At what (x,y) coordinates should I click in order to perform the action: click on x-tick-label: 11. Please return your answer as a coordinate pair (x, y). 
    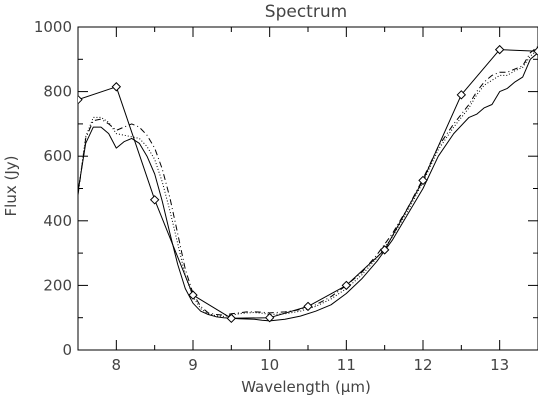
    Looking at the image, I should click on (346, 365).